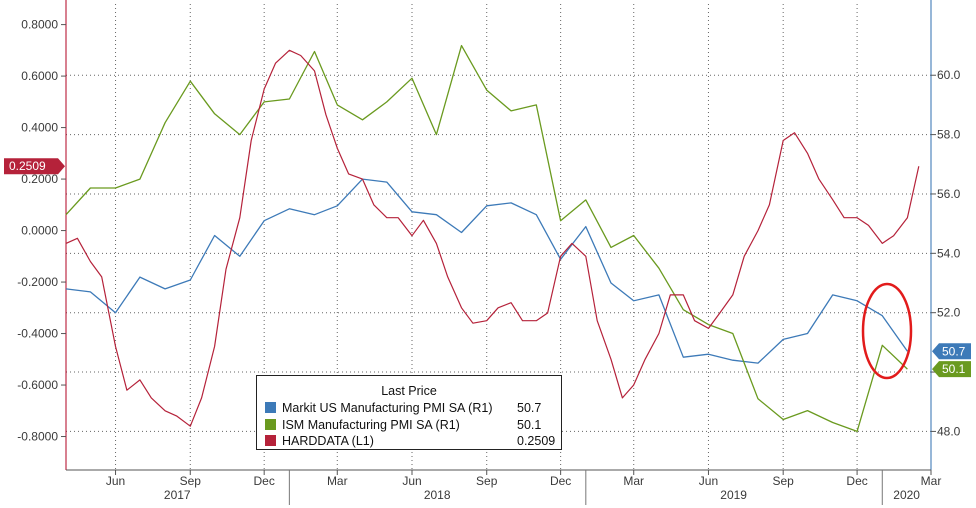 The width and height of the screenshot is (976, 508). What do you see at coordinates (270, 407) in the screenshot?
I see `legend-swatch-markit` at bounding box center [270, 407].